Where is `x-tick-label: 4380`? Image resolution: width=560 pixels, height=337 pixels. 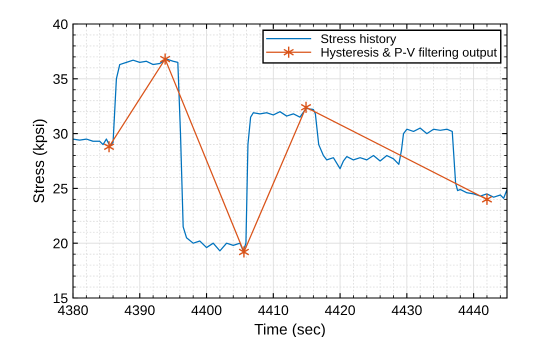 x-tick-label: 4380 is located at coordinates (73, 310).